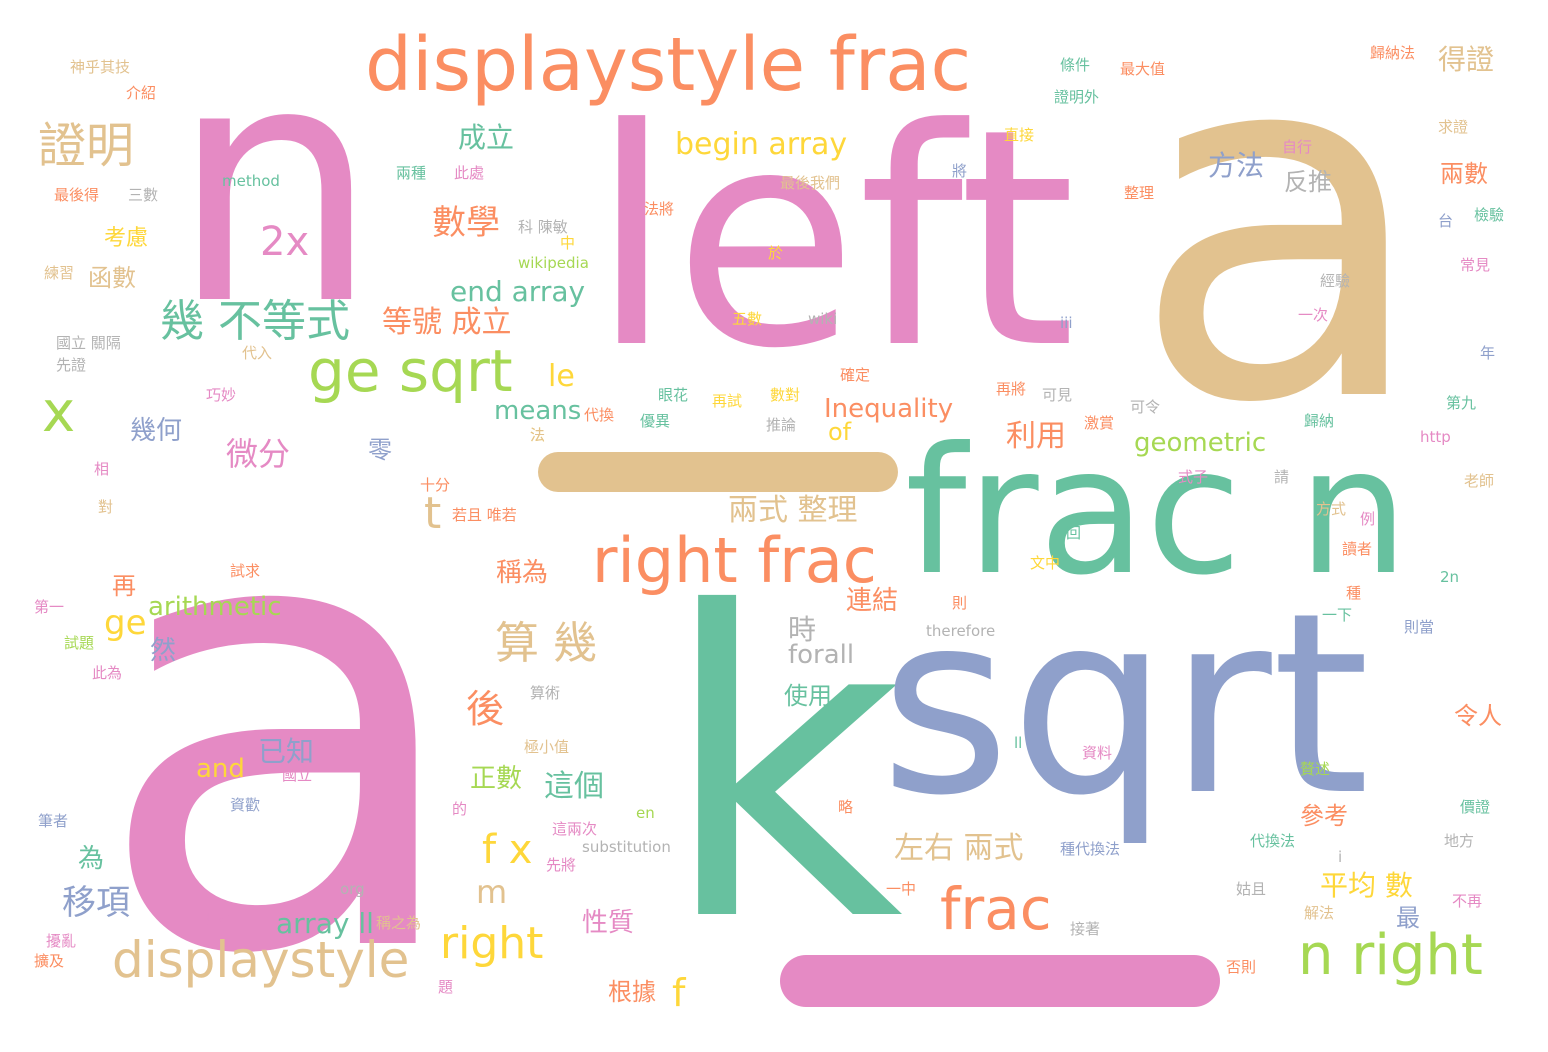  Describe the element at coordinates (466, 223) in the screenshot. I see `word: 數學` at that location.